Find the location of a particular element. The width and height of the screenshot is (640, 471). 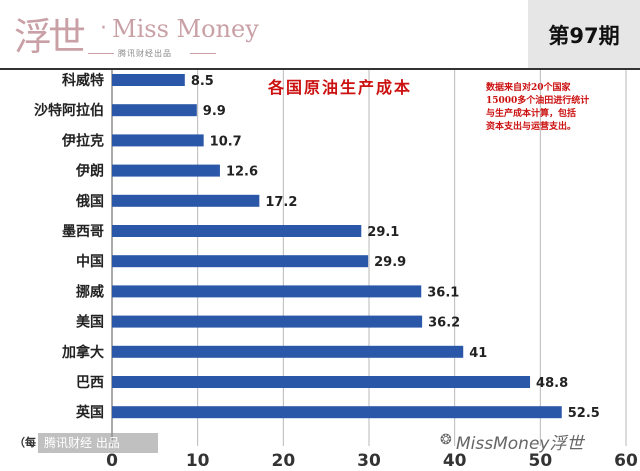

header-divider is located at coordinates (320, 69).